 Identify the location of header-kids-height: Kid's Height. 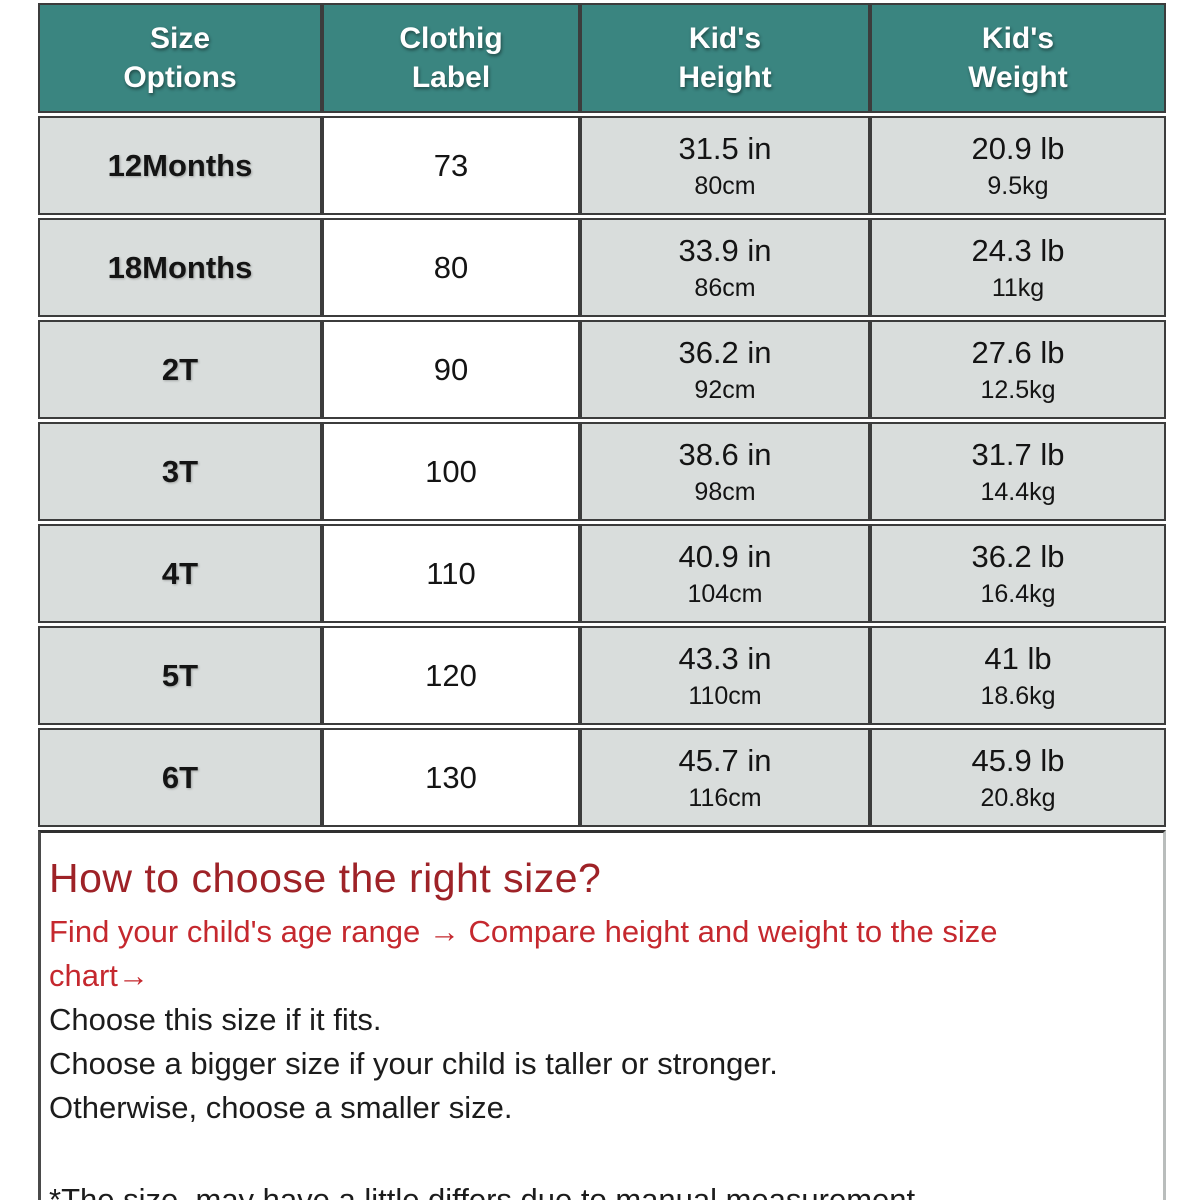
(725, 58).